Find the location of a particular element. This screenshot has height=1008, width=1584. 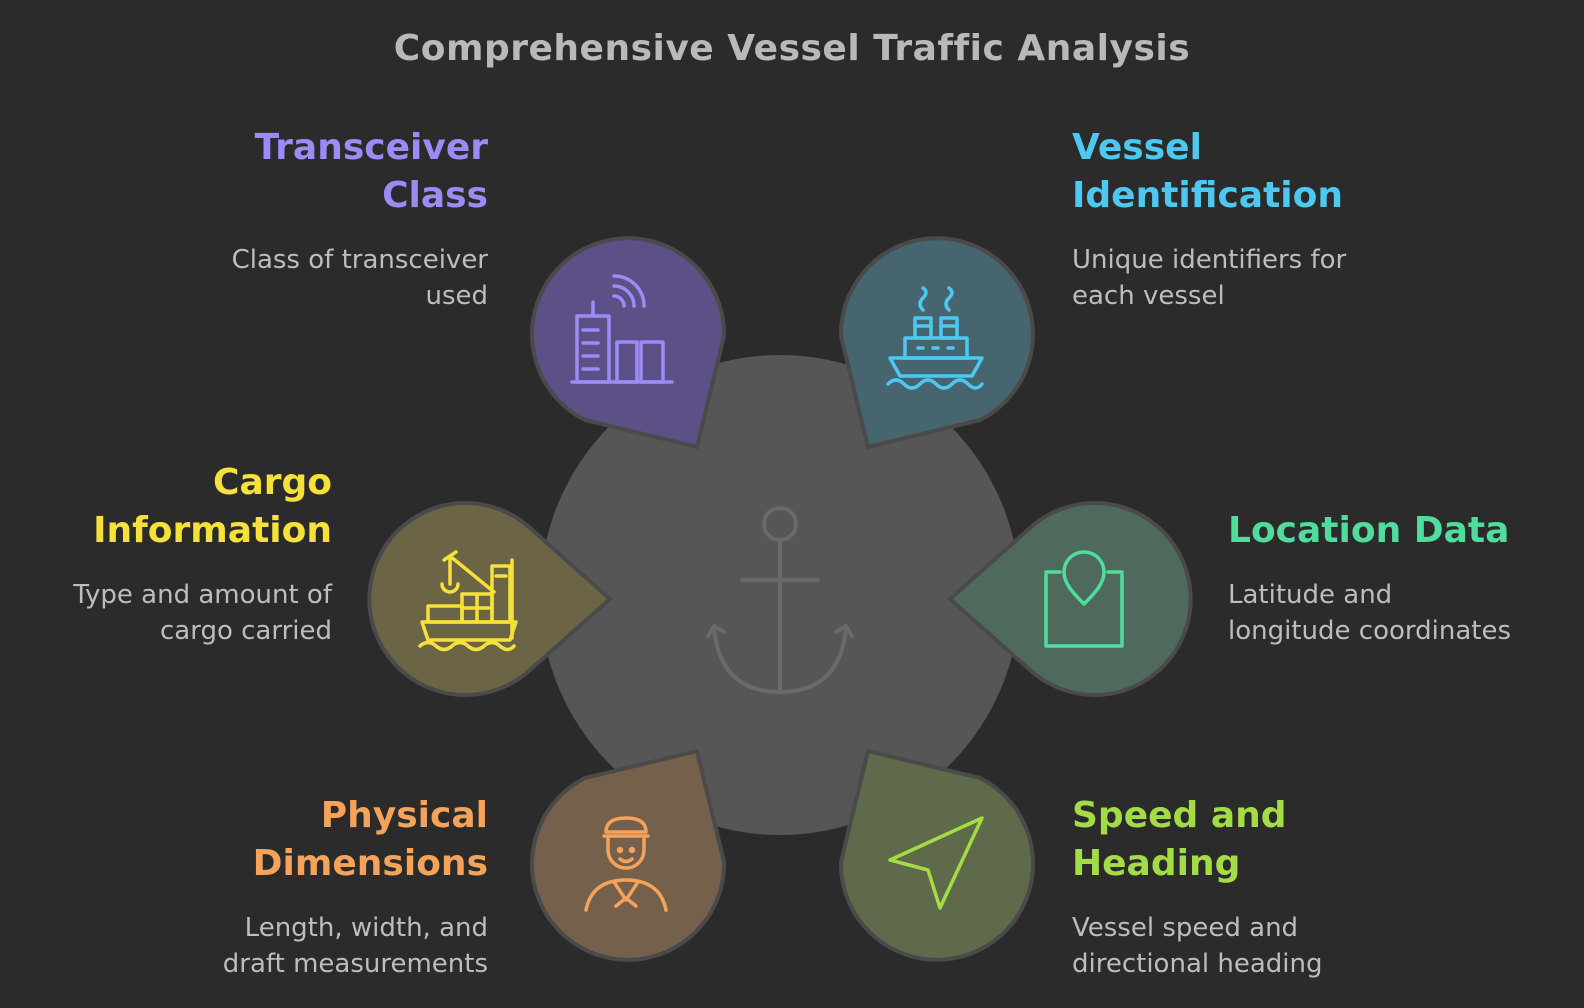

transceiver-class-description: Class of transceiver used is located at coordinates (323, 278).